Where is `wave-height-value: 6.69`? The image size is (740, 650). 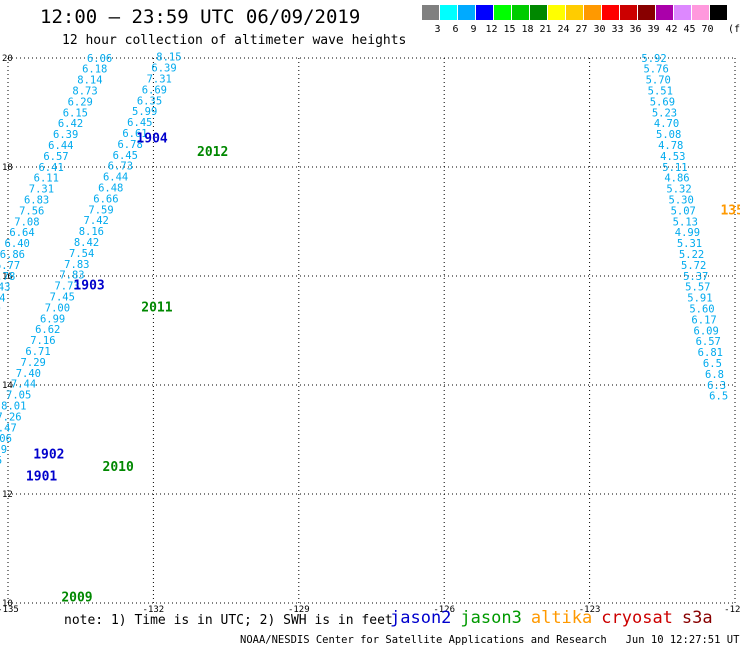 wave-height-value: 6.69 is located at coordinates (154, 90).